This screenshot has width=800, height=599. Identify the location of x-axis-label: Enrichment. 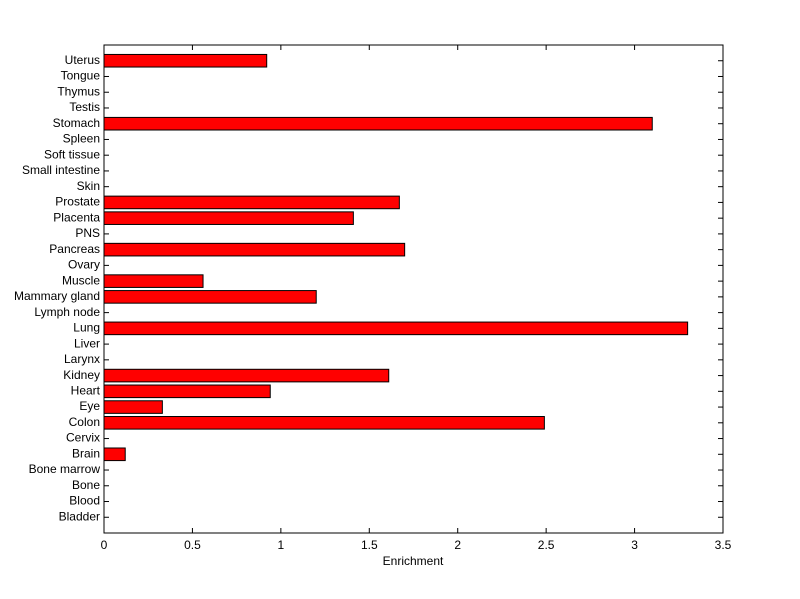
(413, 561).